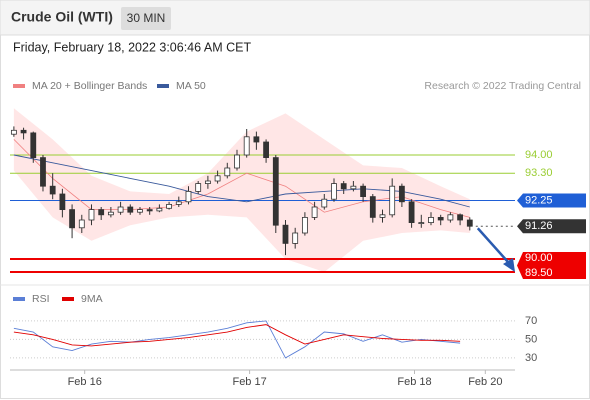  I want to click on legend-label: MA 50, so click(191, 86).